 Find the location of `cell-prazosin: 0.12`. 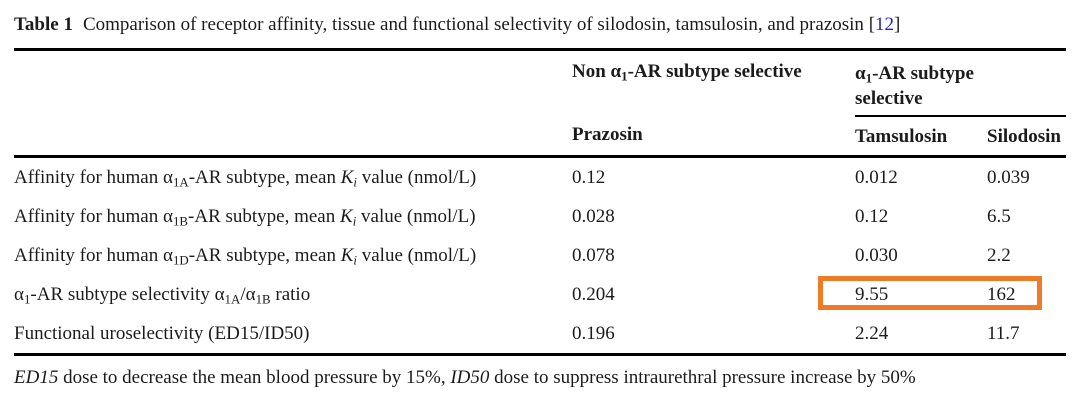

cell-prazosin: 0.12 is located at coordinates (589, 177).